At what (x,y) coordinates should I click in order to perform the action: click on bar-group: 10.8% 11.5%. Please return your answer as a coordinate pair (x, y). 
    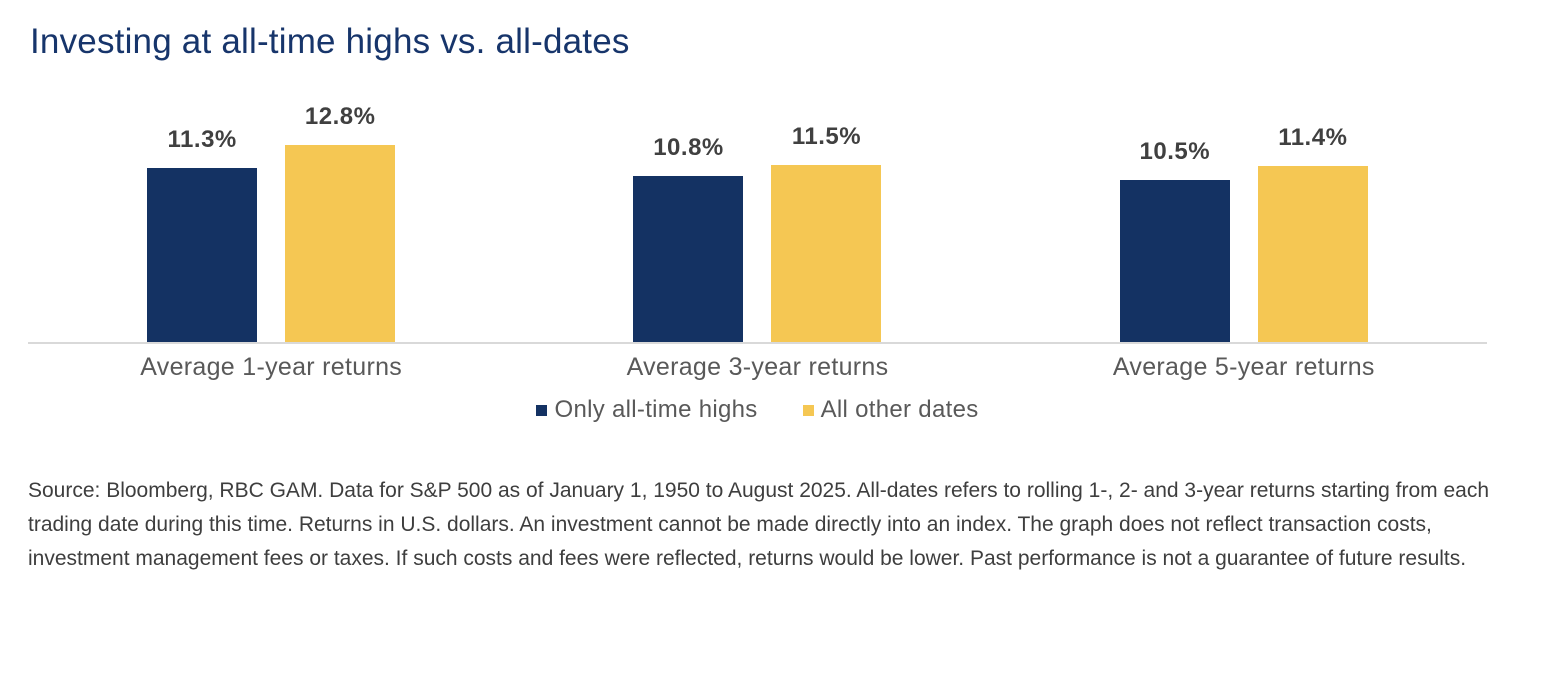
    Looking at the image, I should click on (757, 219).